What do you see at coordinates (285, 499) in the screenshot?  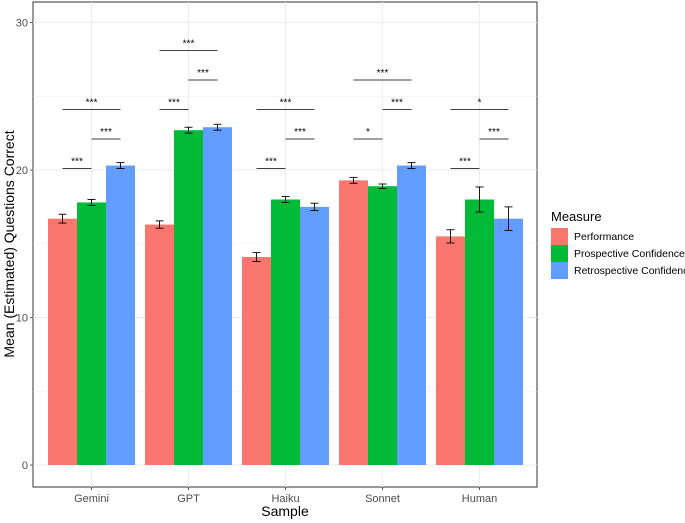 I see `x-tick-label-haiku: Haiku` at bounding box center [285, 499].